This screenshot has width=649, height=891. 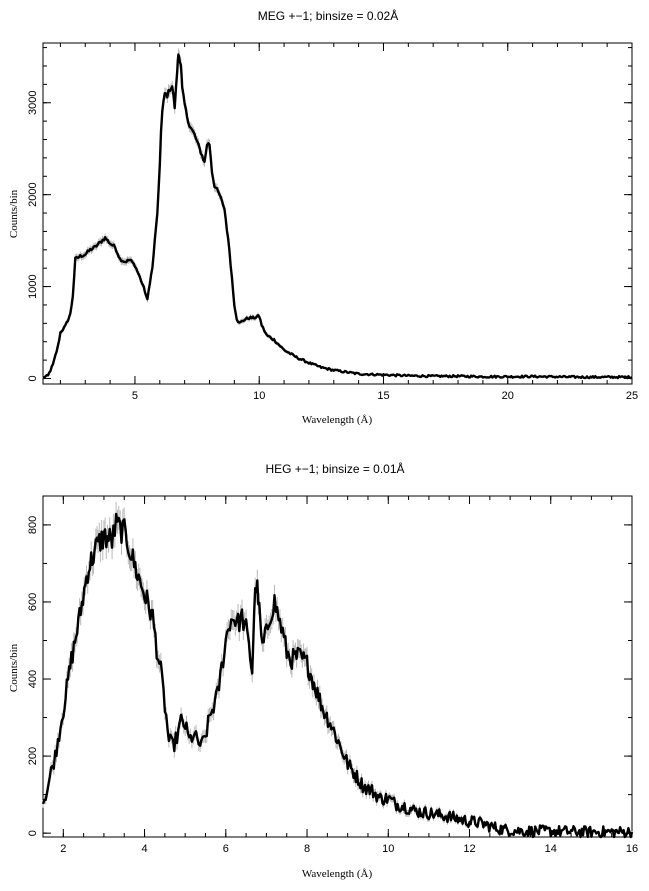 I want to click on meg-x-tick-label: 20, so click(x=508, y=396).